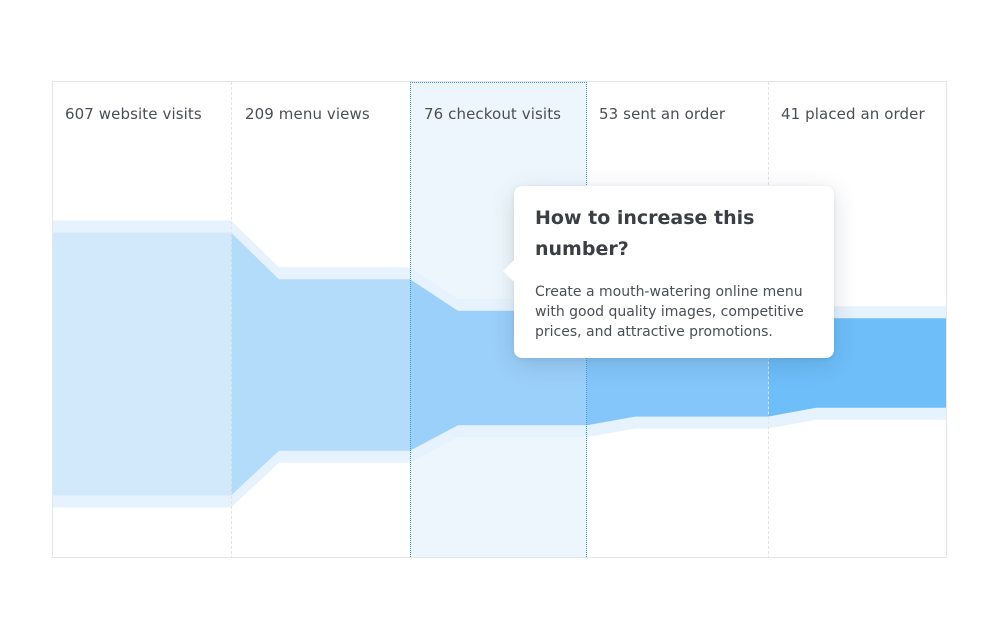 Image resolution: width=1000 pixels, height=641 pixels. I want to click on stage-label-placed-order: 41 placed an order, so click(853, 114).